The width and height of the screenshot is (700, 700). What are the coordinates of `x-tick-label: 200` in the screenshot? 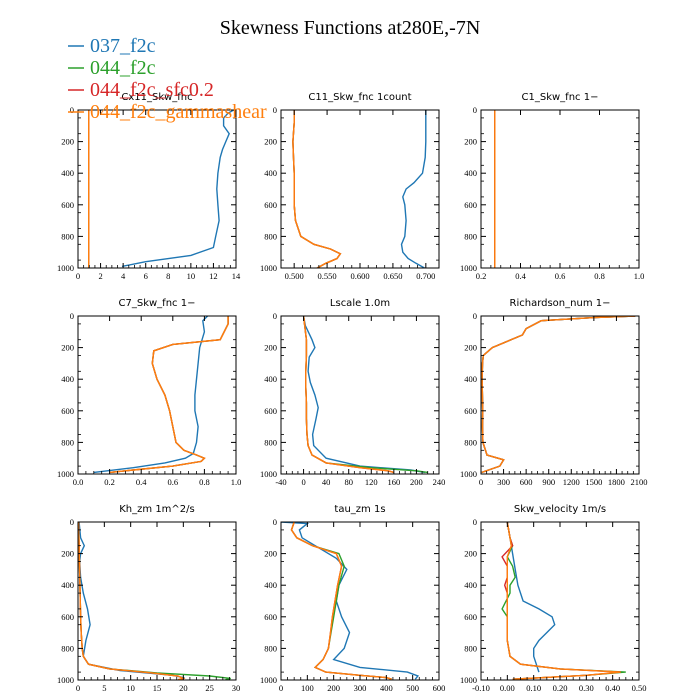 It's located at (416, 482).